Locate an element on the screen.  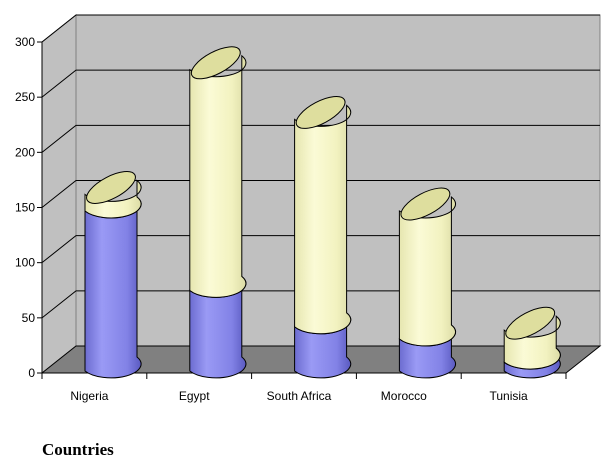
y-tick-label: 150 is located at coordinates (25, 208).